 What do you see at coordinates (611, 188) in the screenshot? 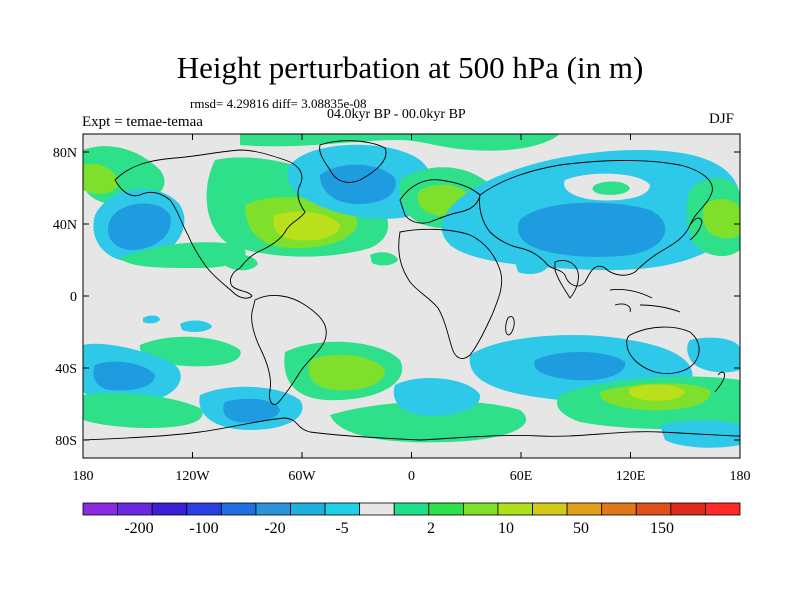
I see `anomaly-siberia-green` at bounding box center [611, 188].